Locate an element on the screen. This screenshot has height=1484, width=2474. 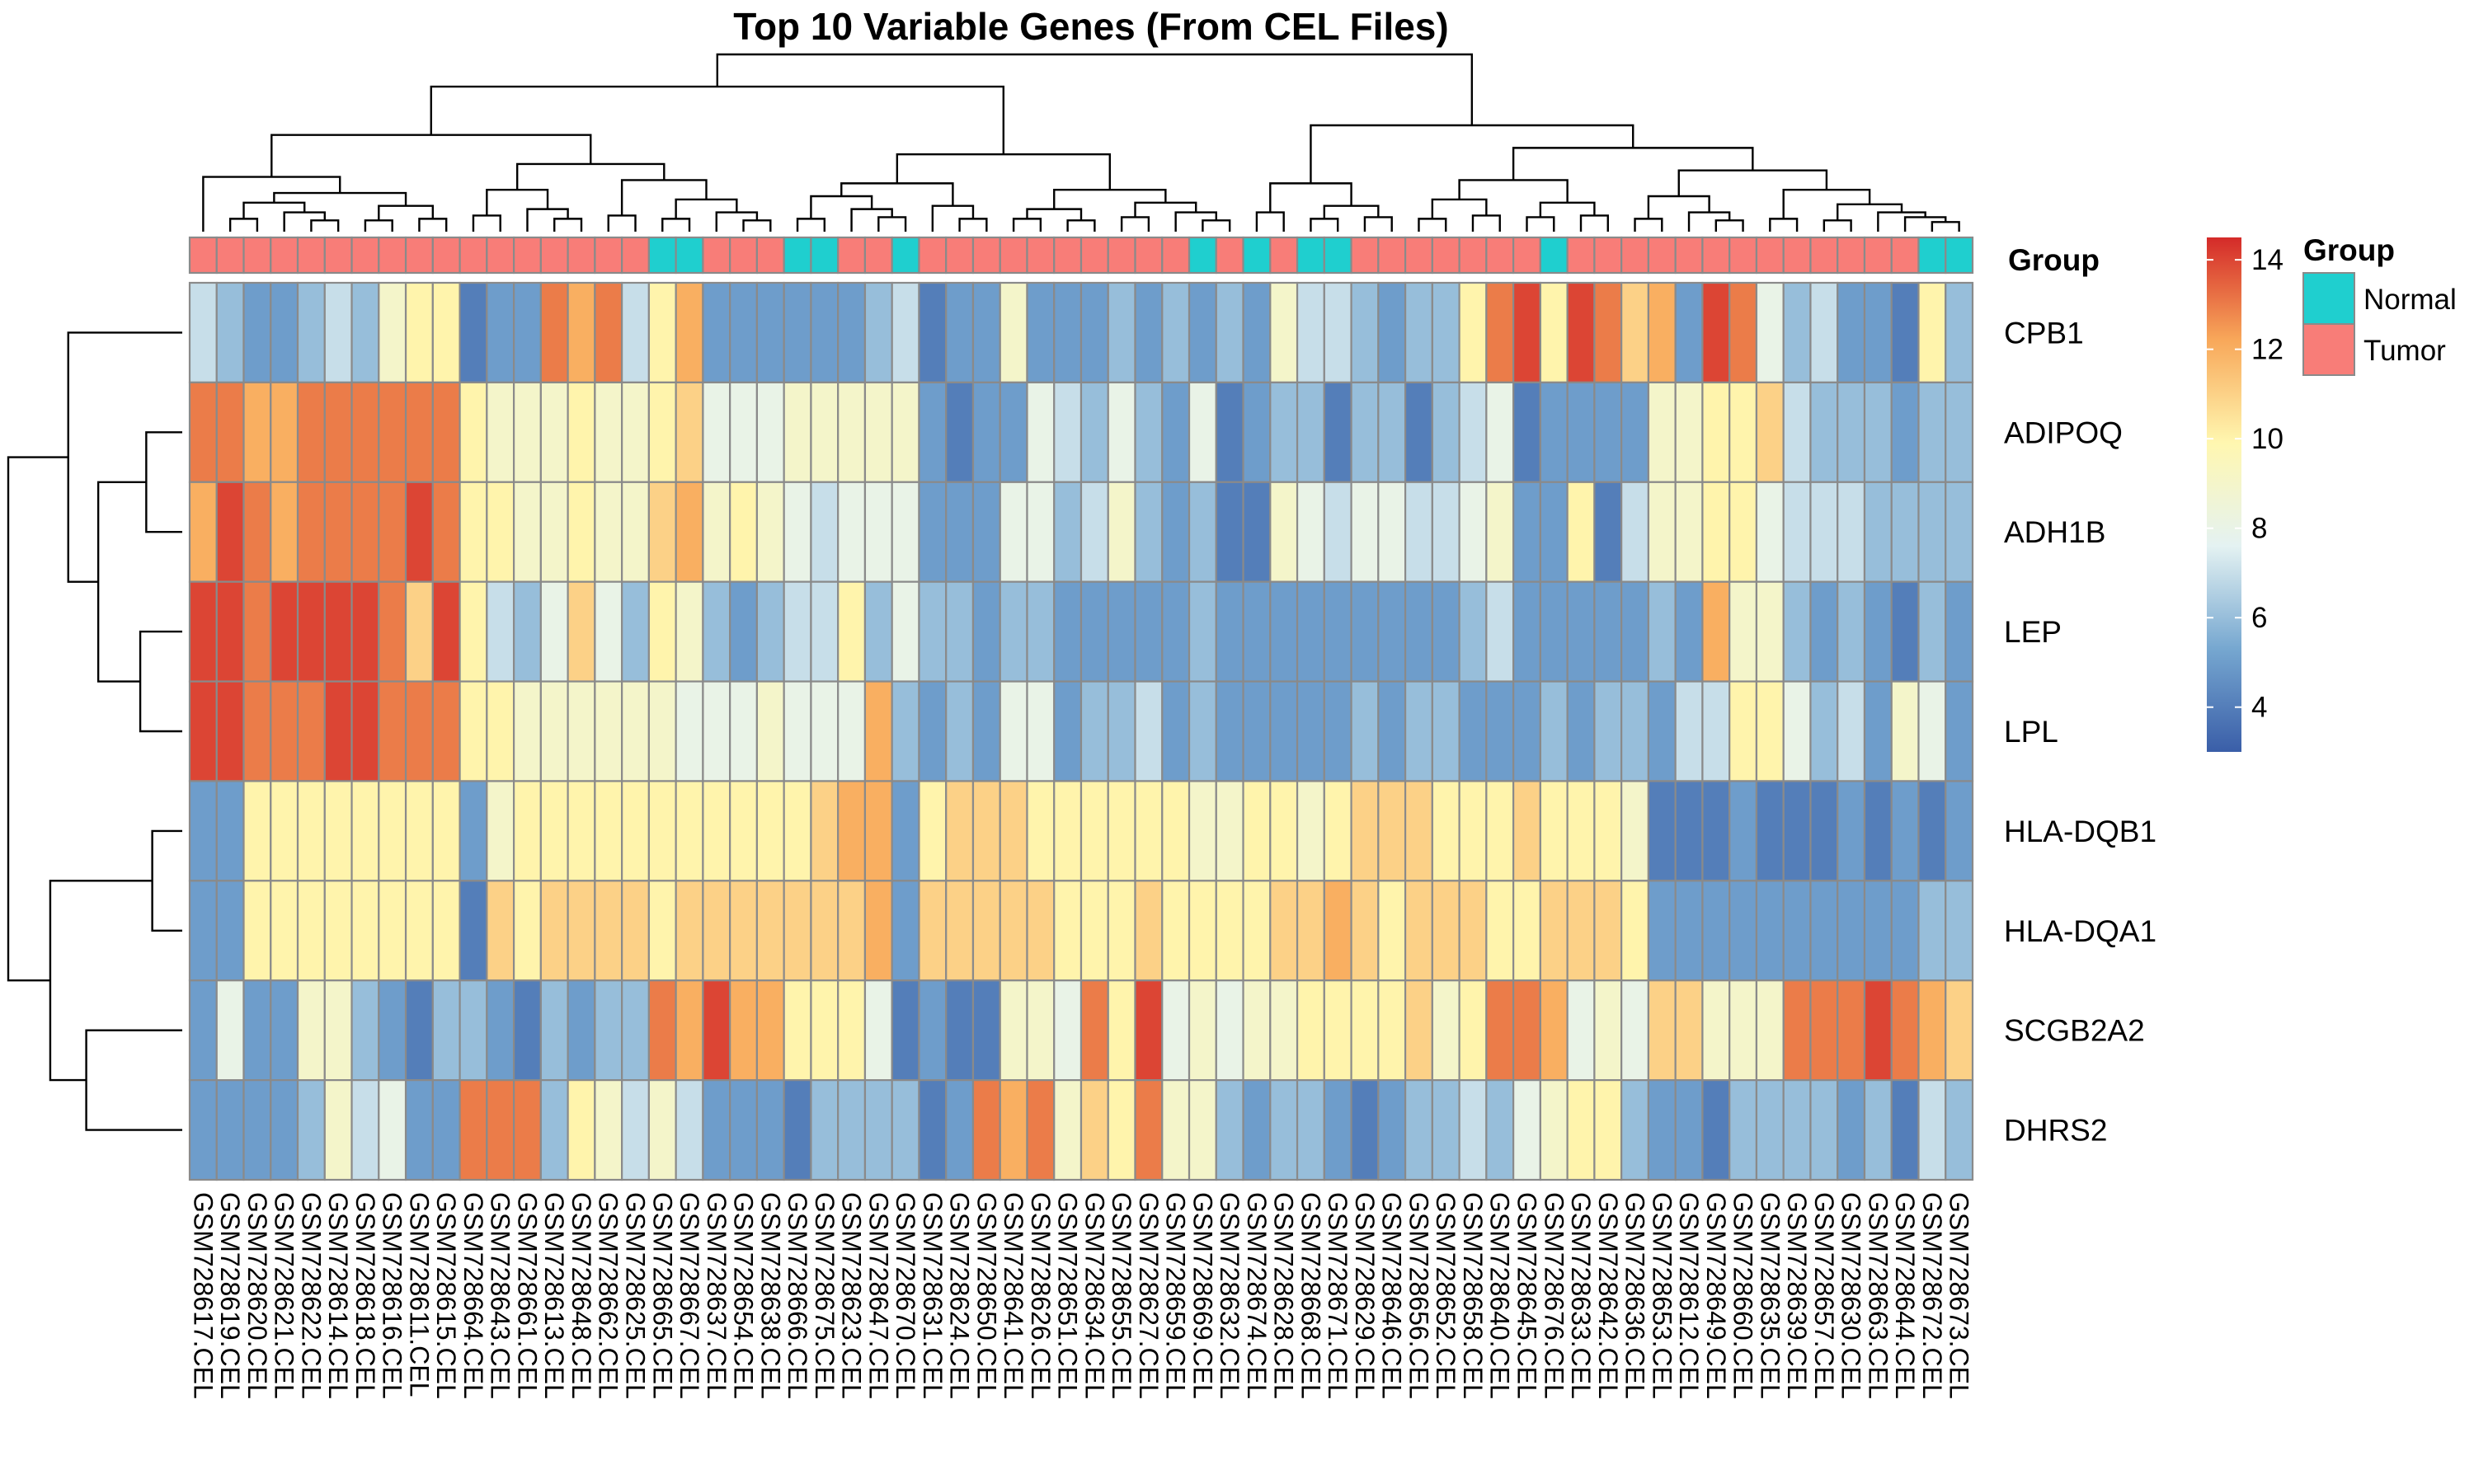
column-label: GSM728638.CEL is located at coordinates (770, 1295).